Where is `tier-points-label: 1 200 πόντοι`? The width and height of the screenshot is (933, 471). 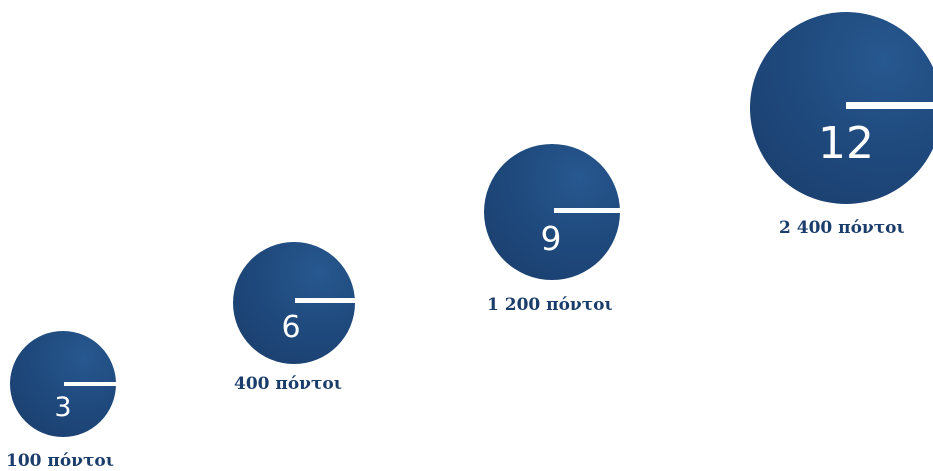
tier-points-label: 1 200 πόντοι is located at coordinates (550, 305).